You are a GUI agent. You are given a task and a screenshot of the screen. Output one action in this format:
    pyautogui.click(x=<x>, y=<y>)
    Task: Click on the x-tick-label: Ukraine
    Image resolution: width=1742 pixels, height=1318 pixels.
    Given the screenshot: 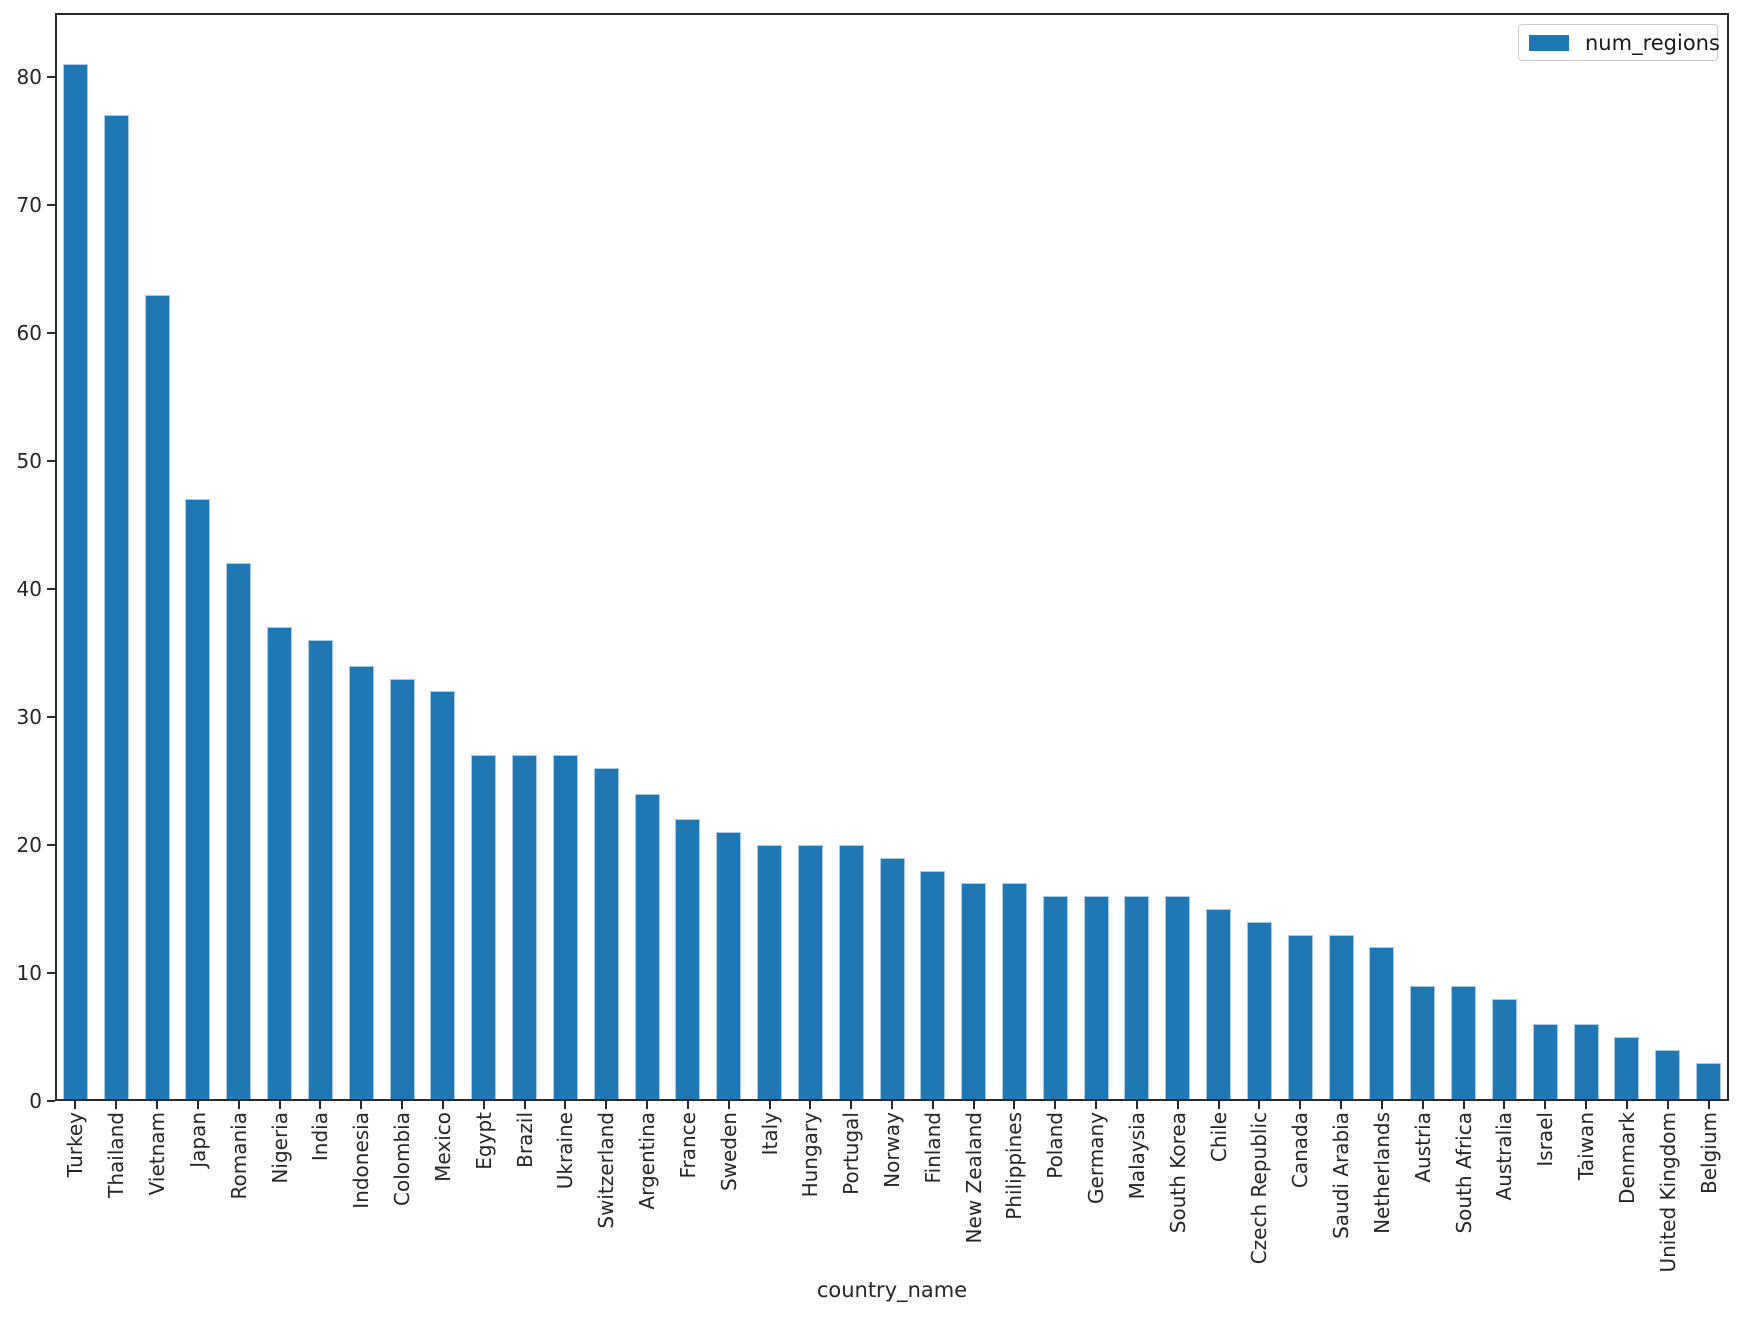 What is the action you would take?
    pyautogui.click(x=565, y=1151)
    